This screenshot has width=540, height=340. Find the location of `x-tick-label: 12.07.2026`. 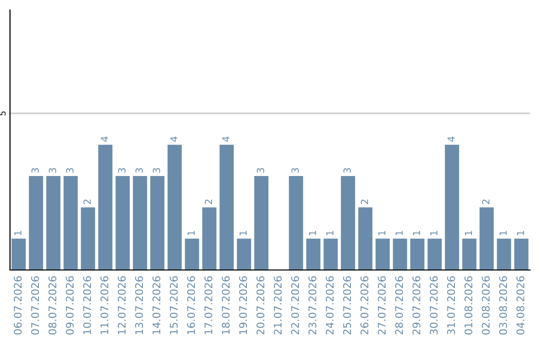

x-tick-label: 12.07.2026 is located at coordinates (122, 305).